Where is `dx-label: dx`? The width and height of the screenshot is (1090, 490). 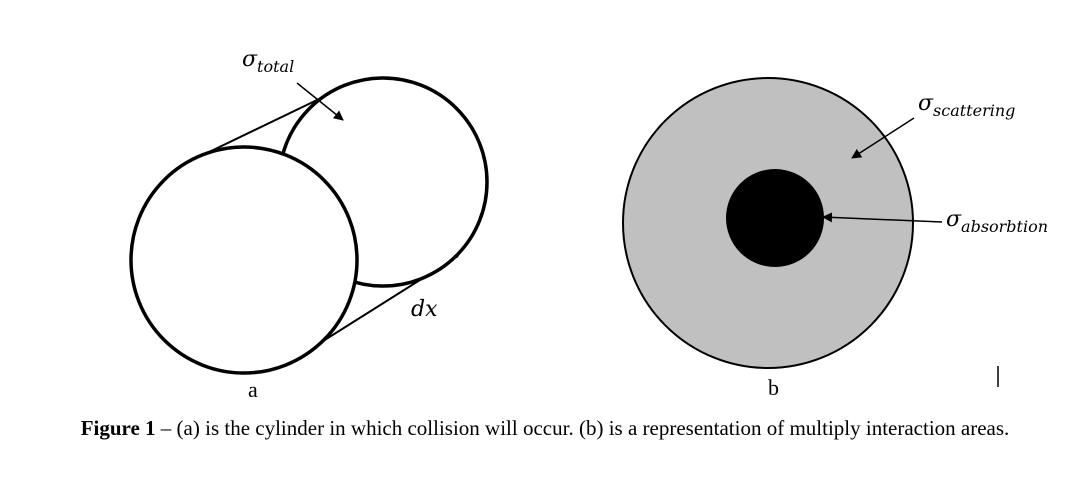
dx-label: dx is located at coordinates (424, 309).